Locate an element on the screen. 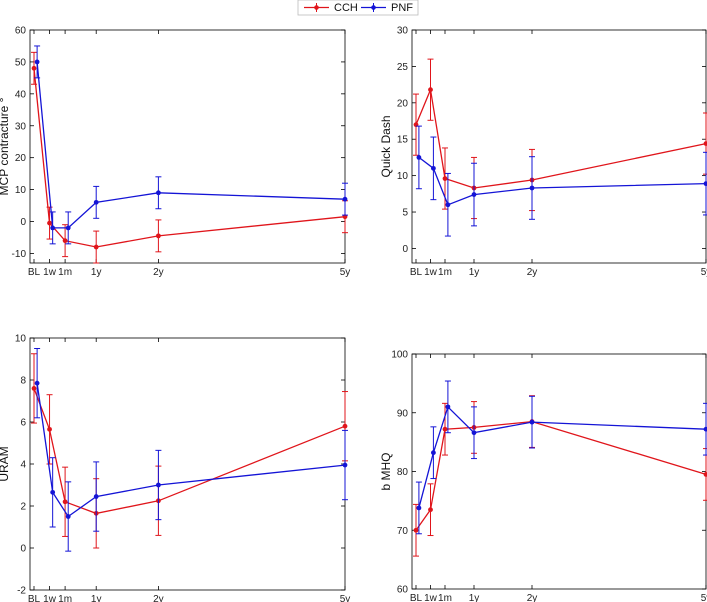 Image resolution: width=707 pixels, height=602 pixels. y-tick-label: 20 is located at coordinates (403, 103).